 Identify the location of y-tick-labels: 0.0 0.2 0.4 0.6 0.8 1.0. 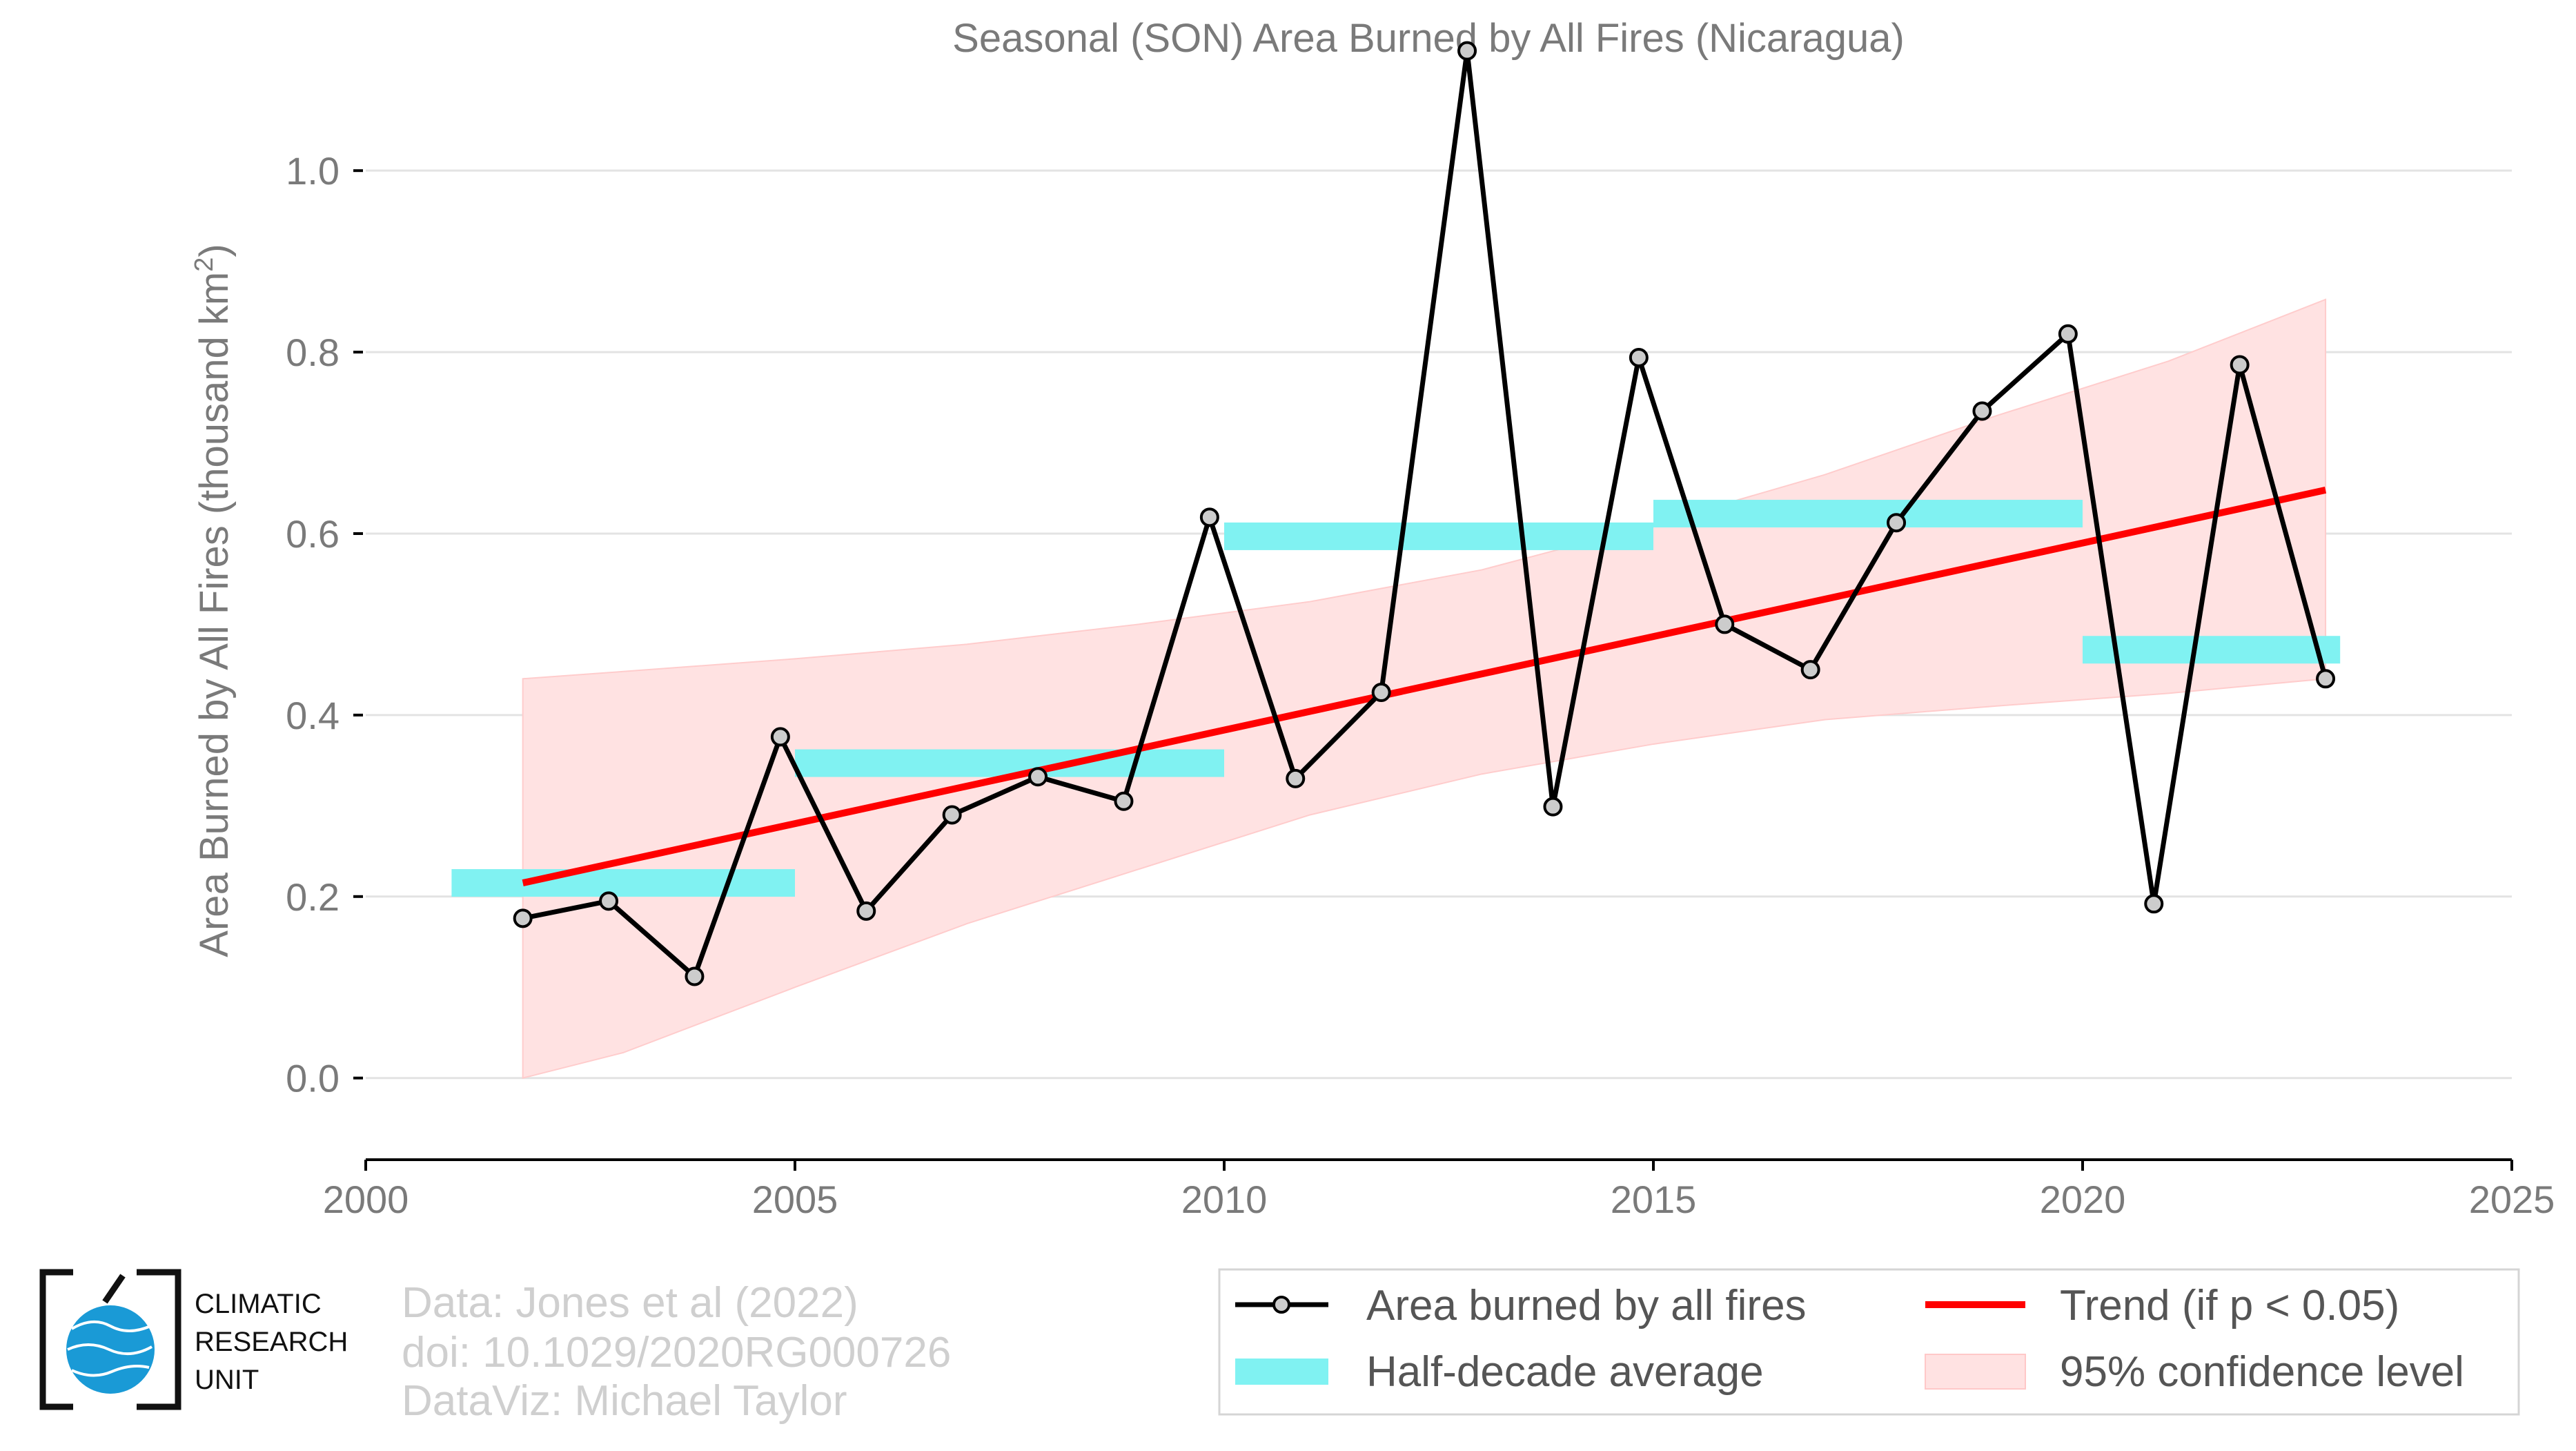
(313, 624).